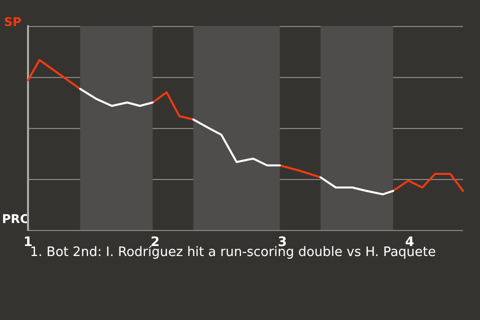  What do you see at coordinates (16, 219) in the screenshot?
I see `annotation: PRC` at bounding box center [16, 219].